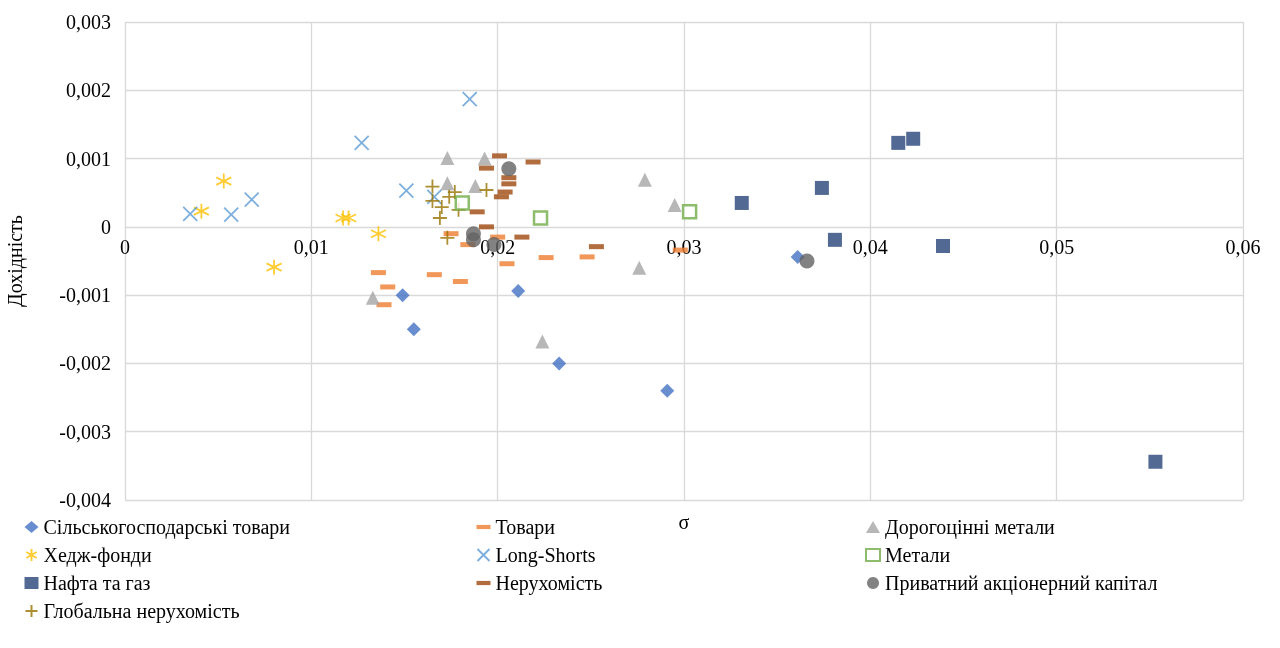  What do you see at coordinates (918, 555) in the screenshot?
I see `legend-label: Метали` at bounding box center [918, 555].